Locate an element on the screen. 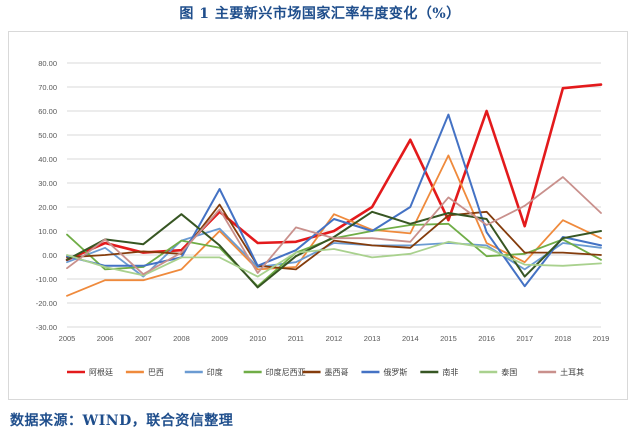  x-tick-label: 2016 is located at coordinates (486, 338).